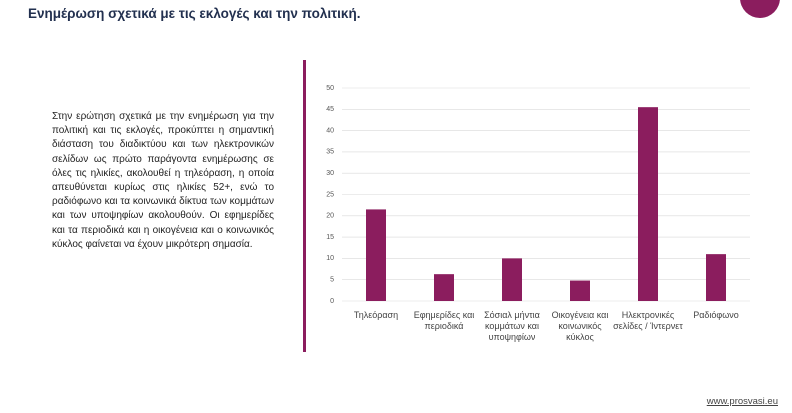 The width and height of the screenshot is (792, 413). I want to click on y-tick-label: 30, so click(330, 173).